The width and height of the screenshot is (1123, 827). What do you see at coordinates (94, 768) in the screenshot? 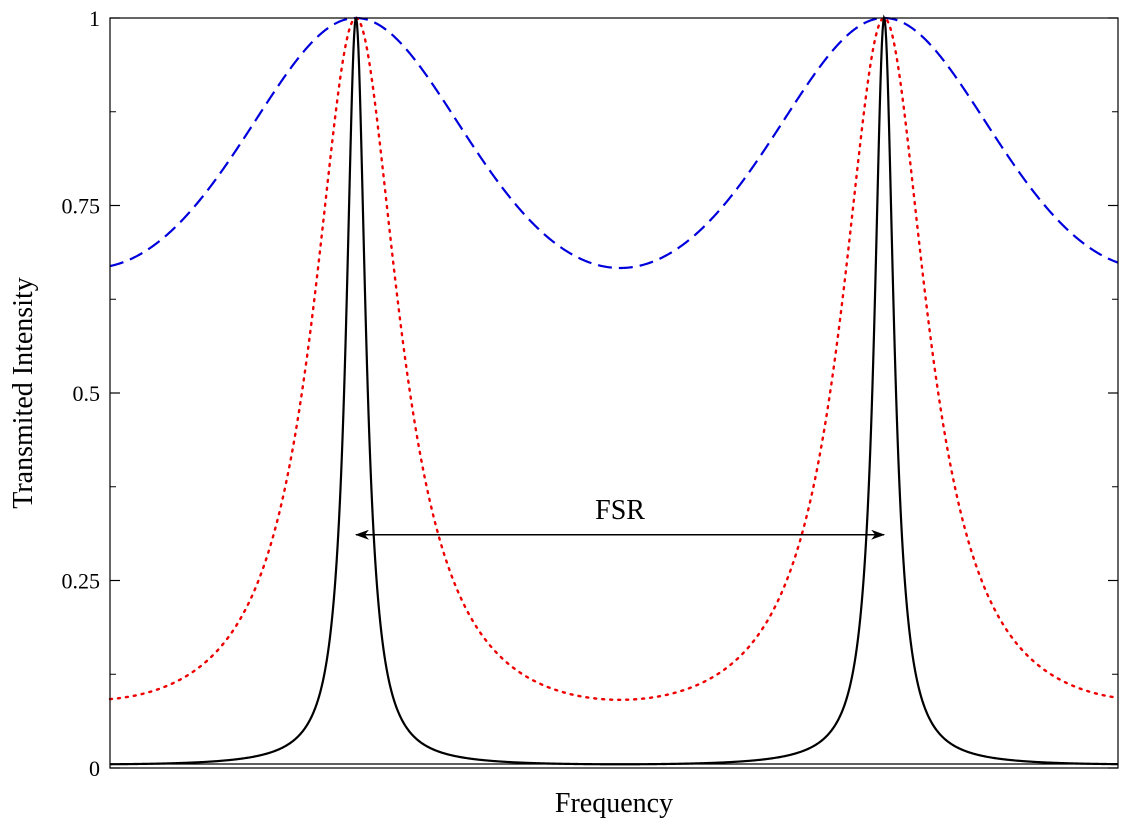
I see `y-tick-label: 0` at bounding box center [94, 768].